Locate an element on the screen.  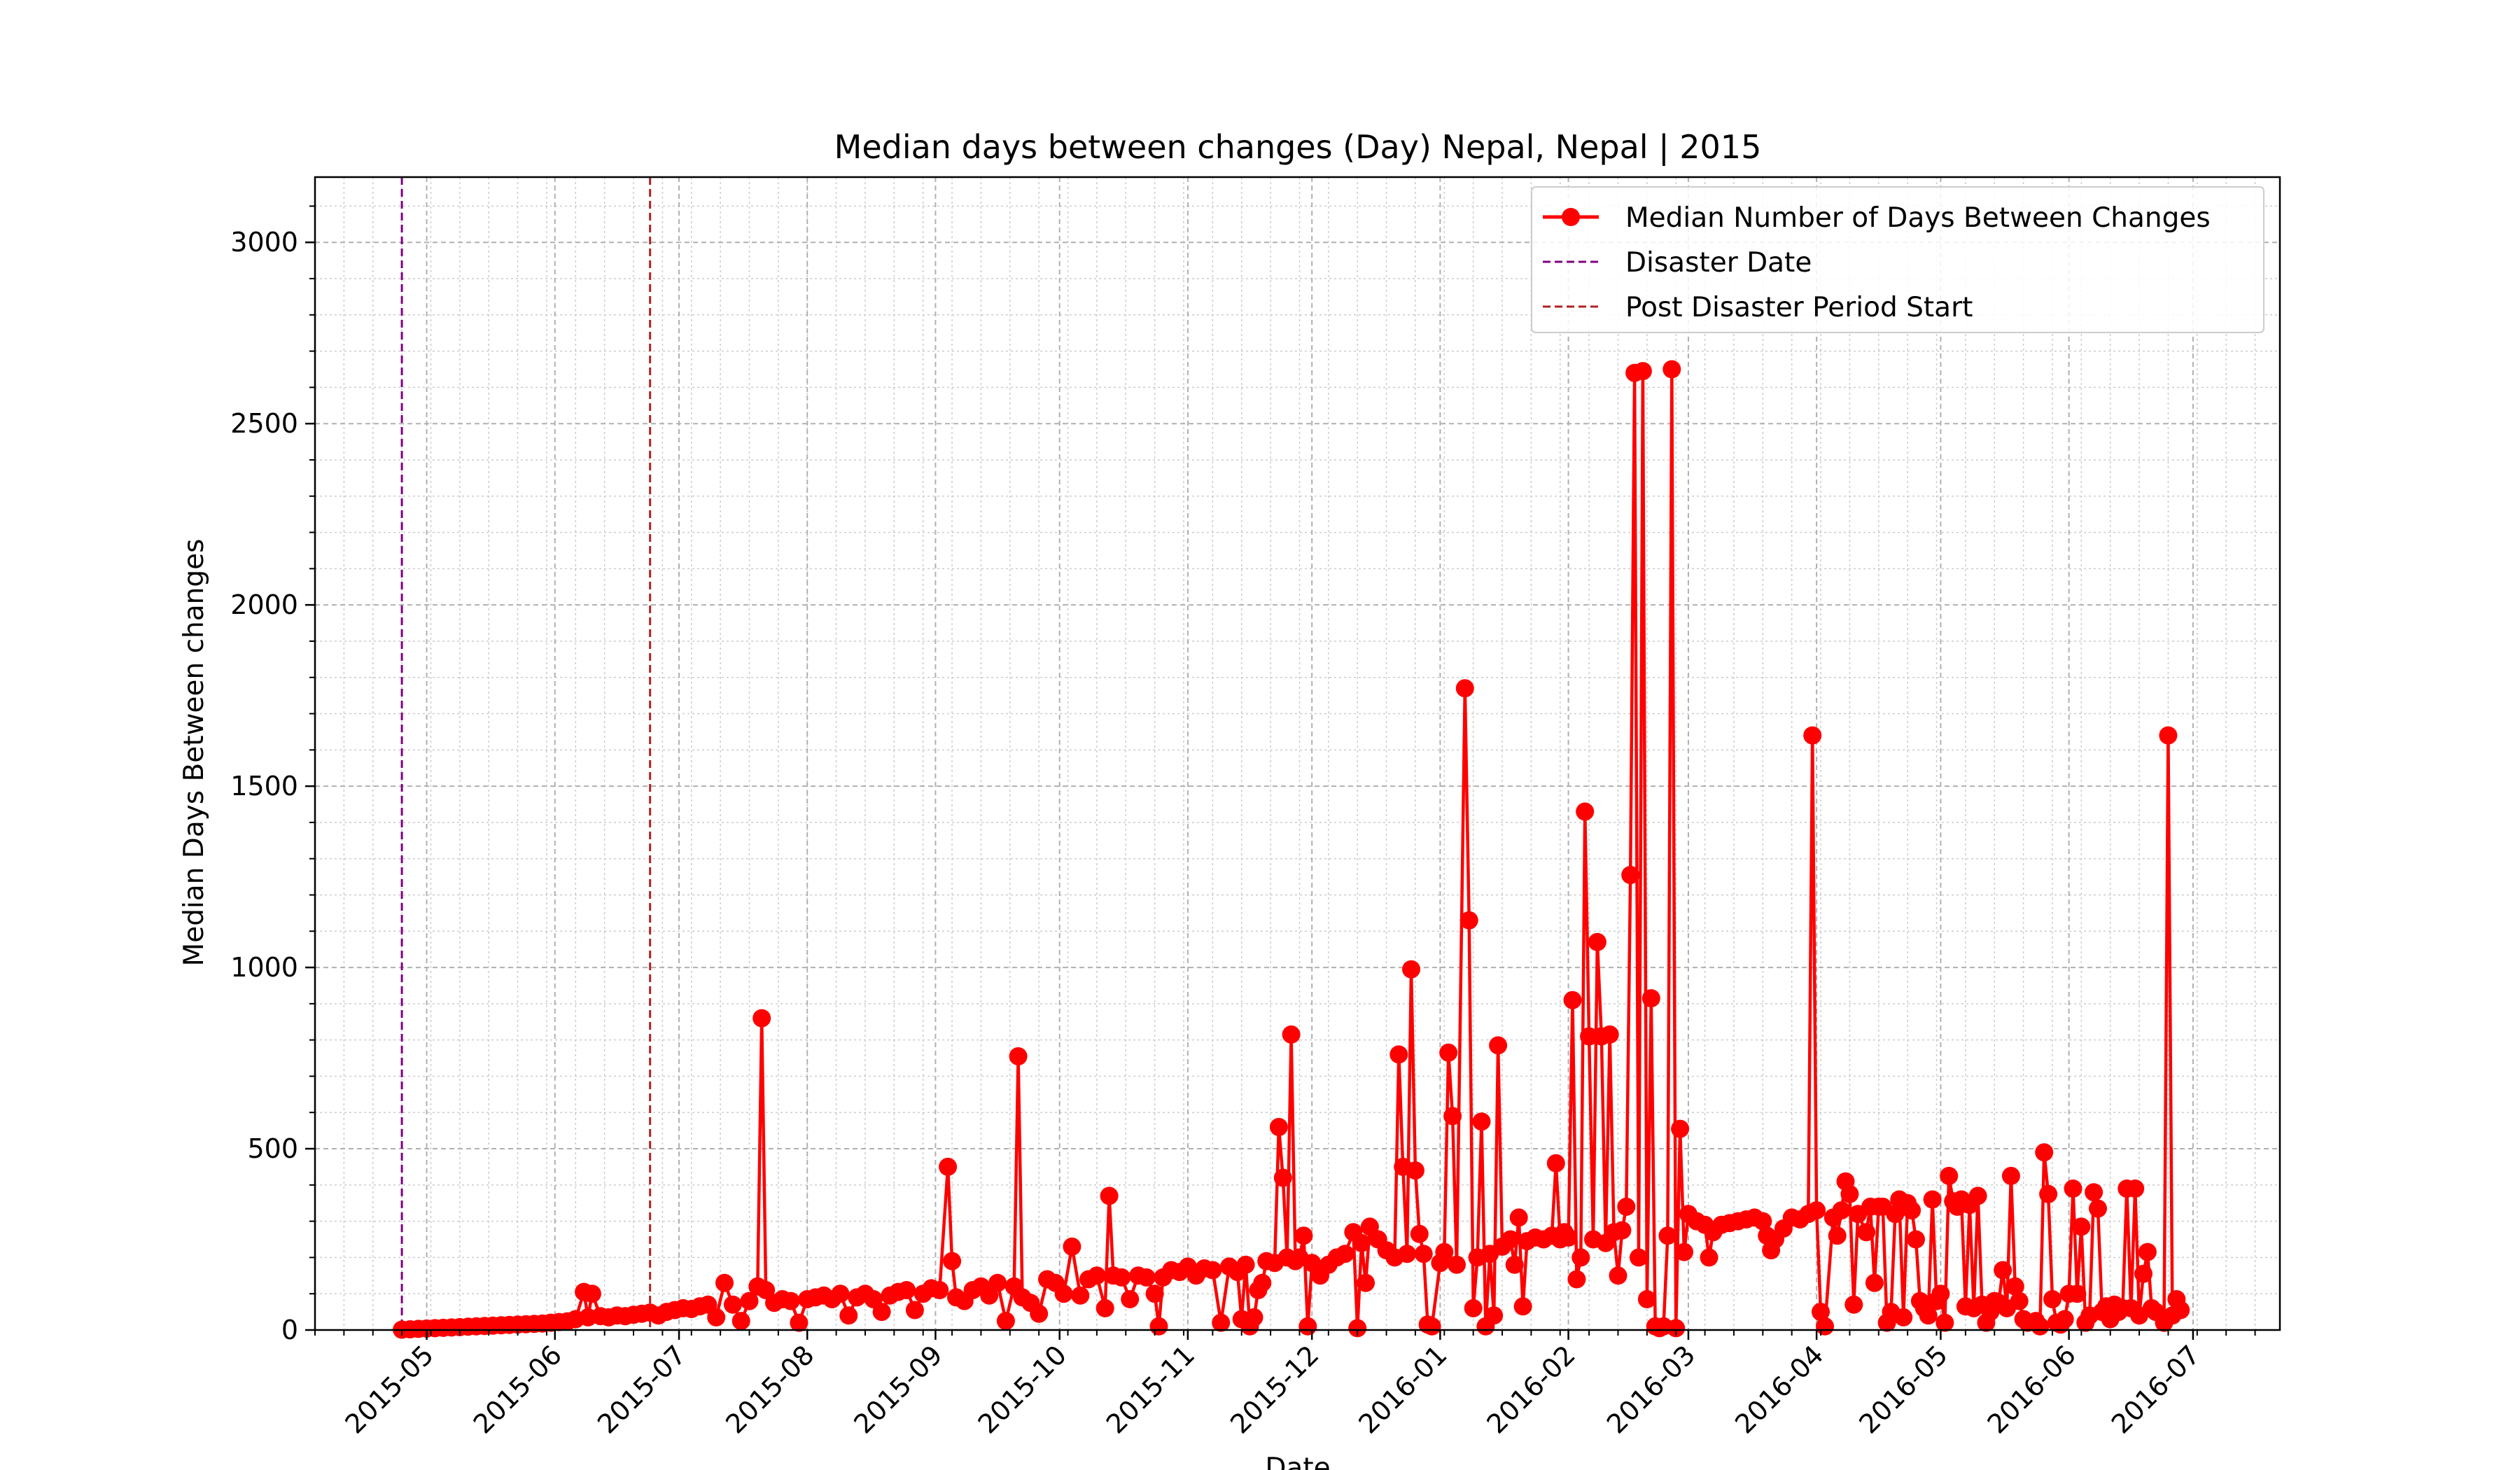
x-axis-label: Date is located at coordinates (1297, 1461).